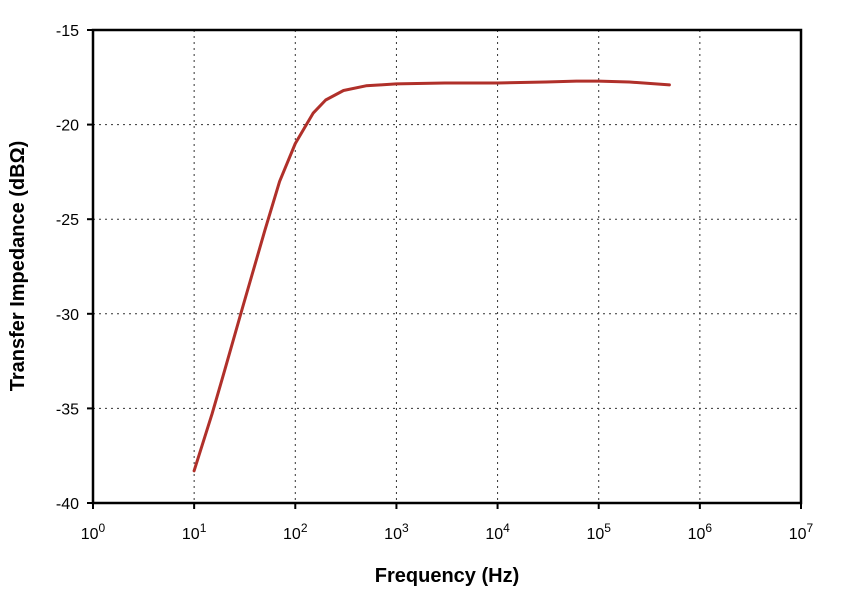 The height and width of the screenshot is (600, 851). Describe the element at coordinates (447, 523) in the screenshot. I see `x-axis-ticks: 10⁰ 10¹ 10² 10³ 10⁴ 10⁵ 10⁶ 10⁷` at that location.